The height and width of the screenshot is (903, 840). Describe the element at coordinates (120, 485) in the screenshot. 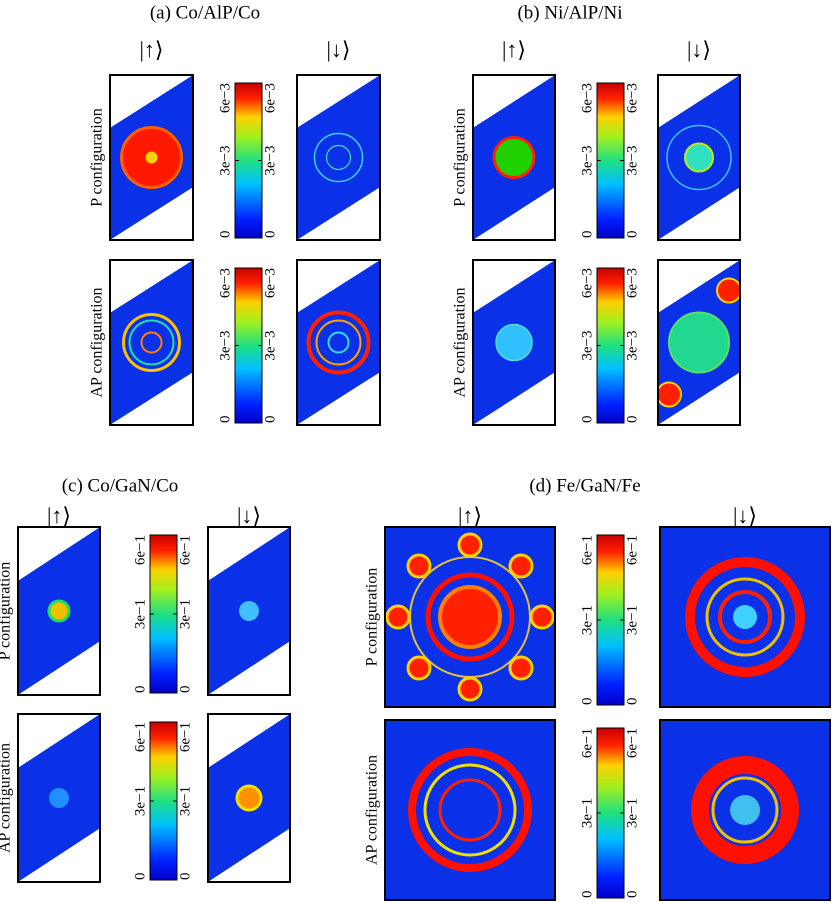

I see `panel-title: (c) Co/GaN/Co` at that location.